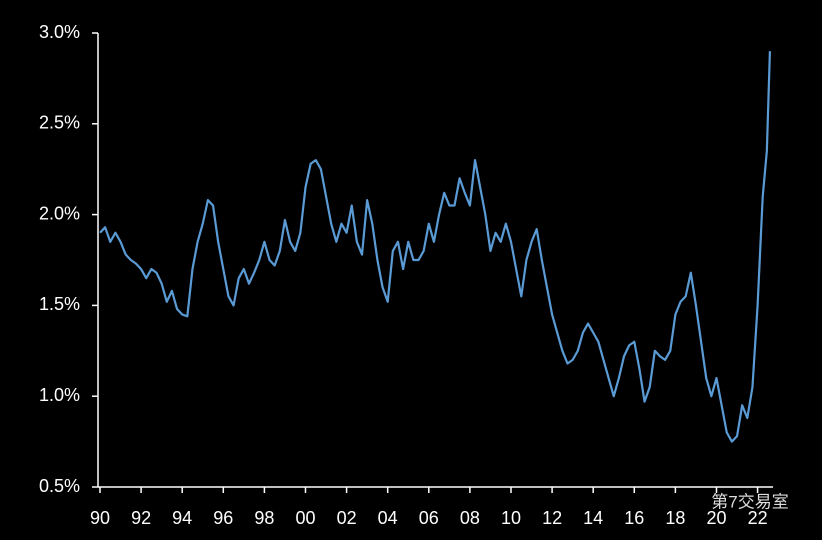  I want to click on x-tick-label: 90, so click(100, 518).